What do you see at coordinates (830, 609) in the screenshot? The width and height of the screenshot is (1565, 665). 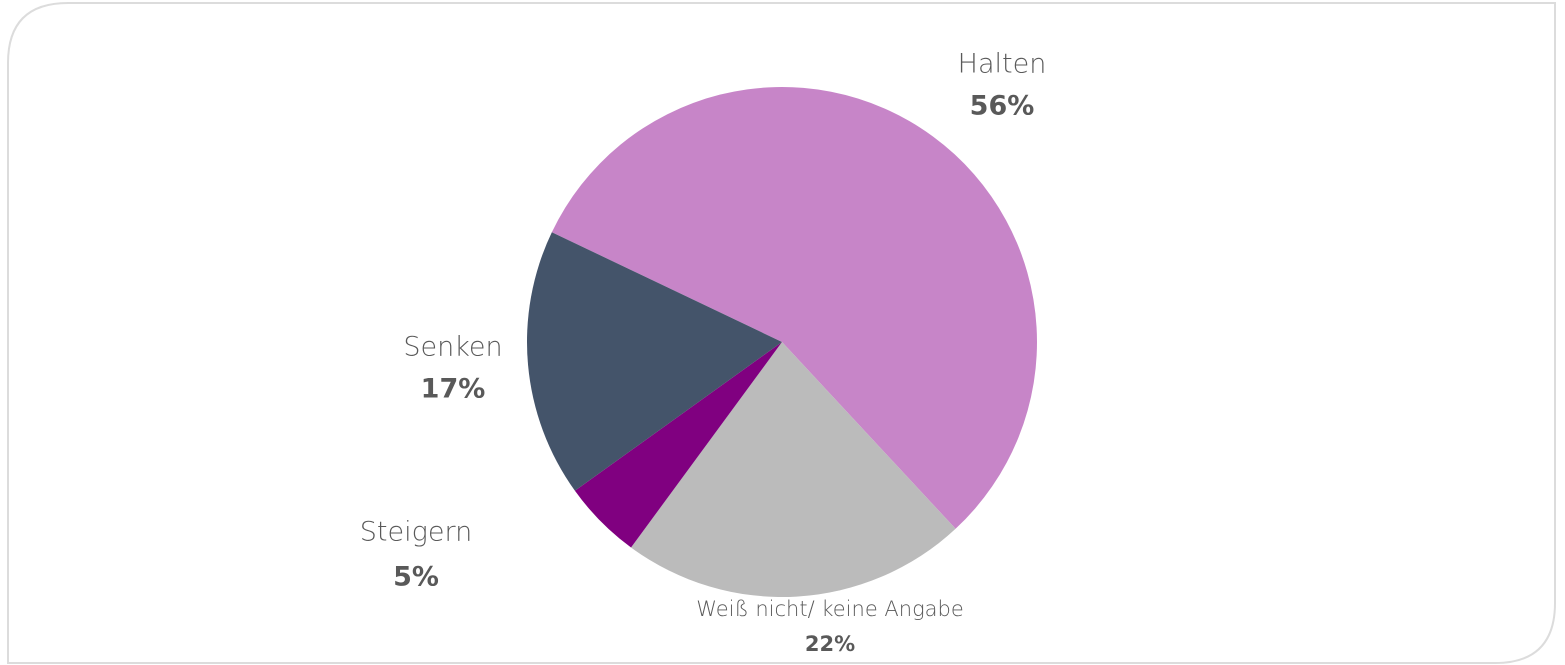 I see `category-label: Weiß nicht/ keine Angabe` at bounding box center [830, 609].